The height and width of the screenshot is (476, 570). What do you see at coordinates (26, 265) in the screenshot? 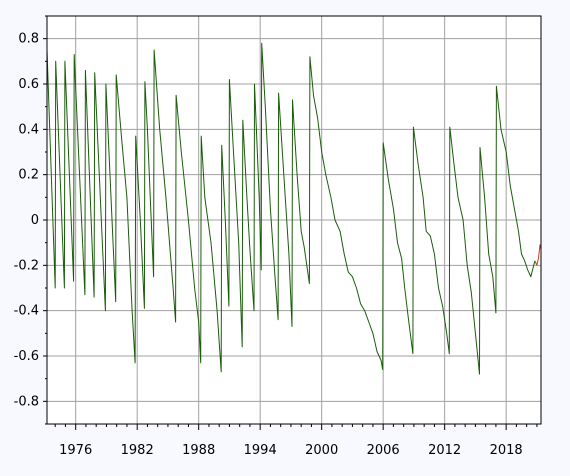
I see `y-tick-label: -0.2` at bounding box center [26, 265].